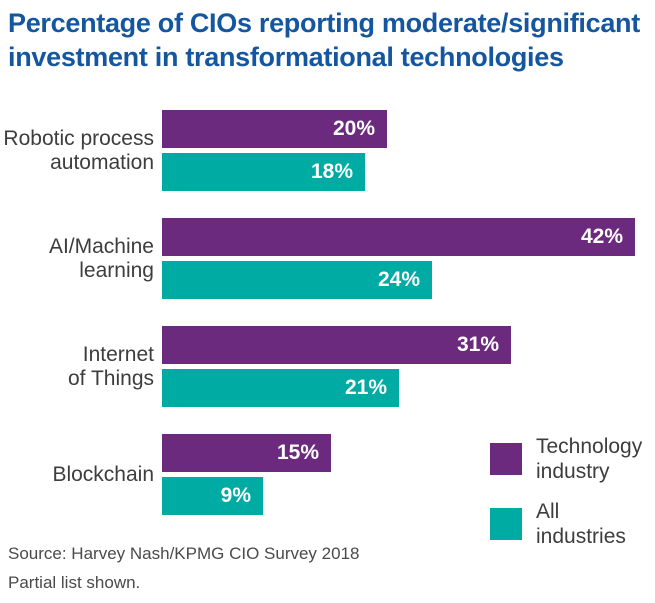 This screenshot has width=655, height=603. Describe the element at coordinates (365, 387) in the screenshot. I see `bar-value-label: 21%` at that location.